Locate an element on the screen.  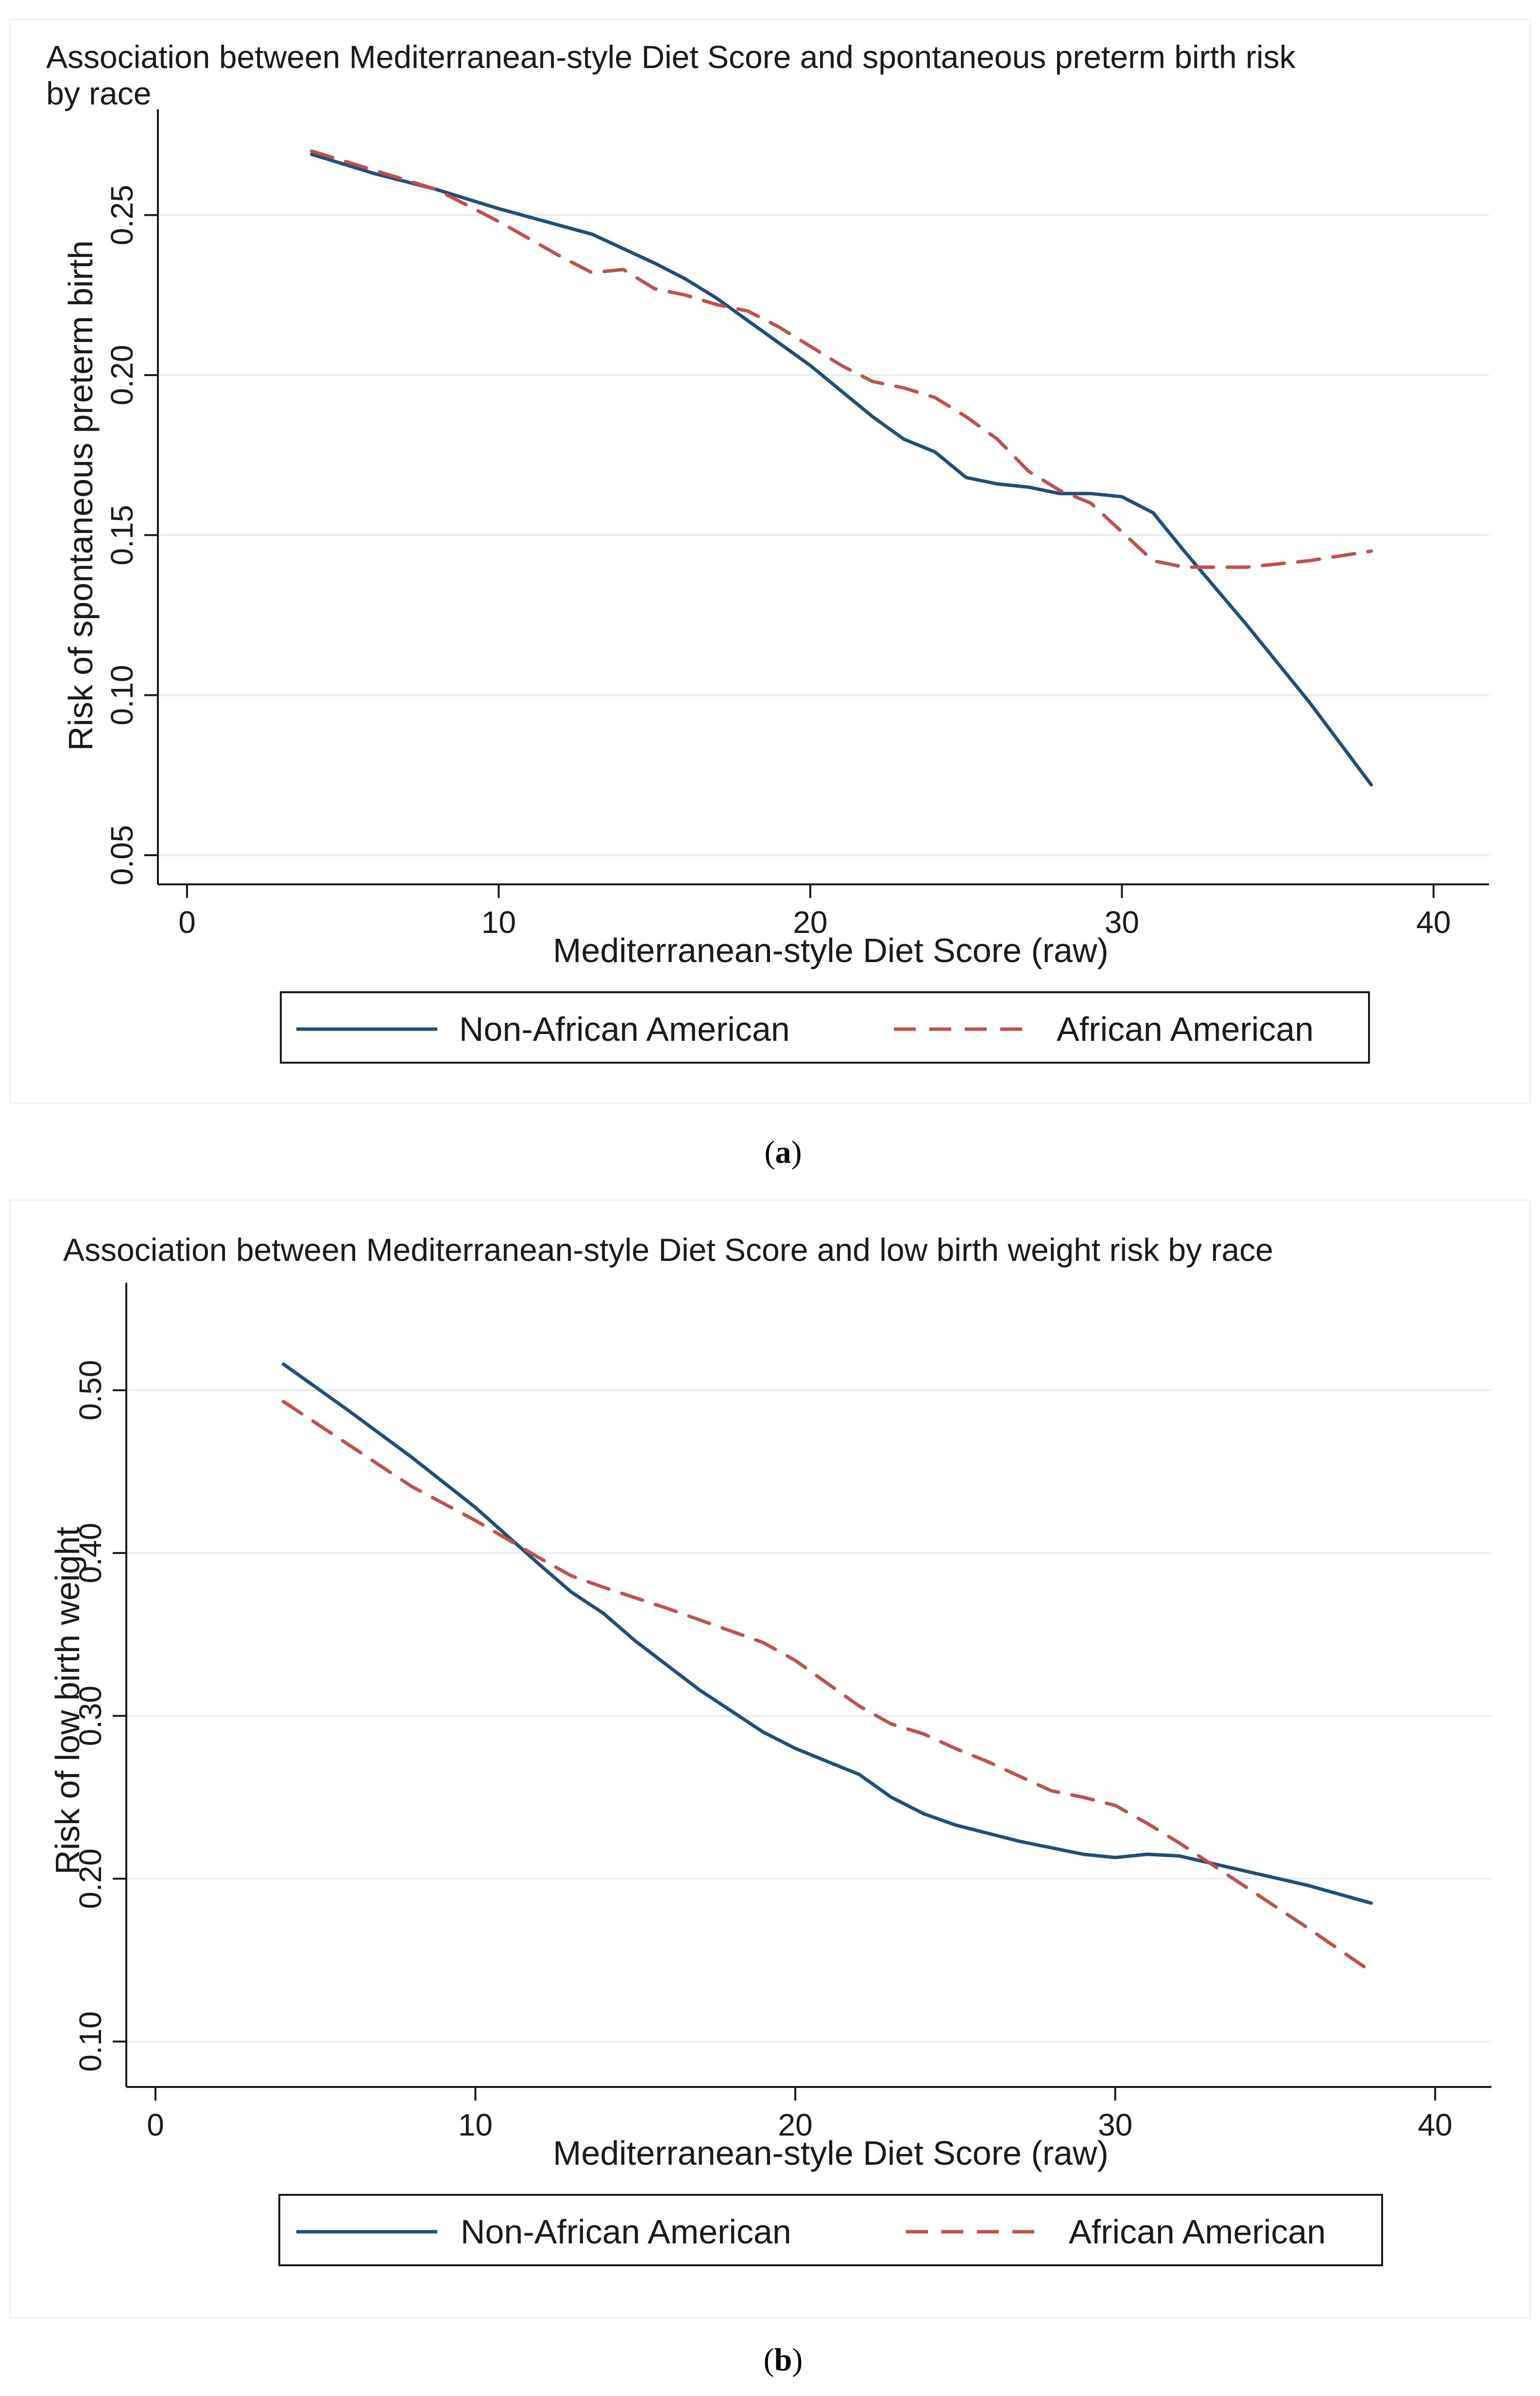
chart-a-x-tick-label-1: 10 is located at coordinates (498, 922).